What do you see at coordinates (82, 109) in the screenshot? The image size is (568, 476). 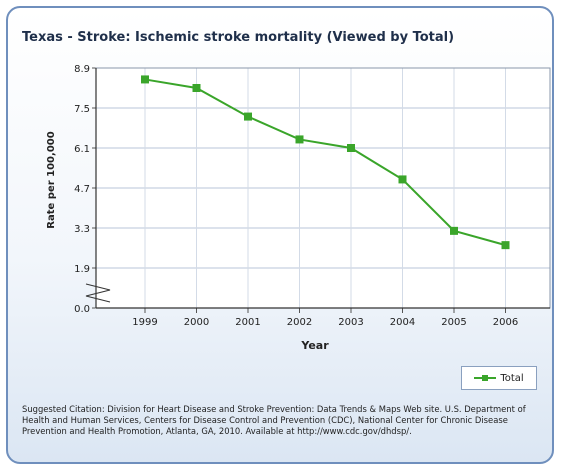 I see `y-tick-label: 7.5` at bounding box center [82, 109].